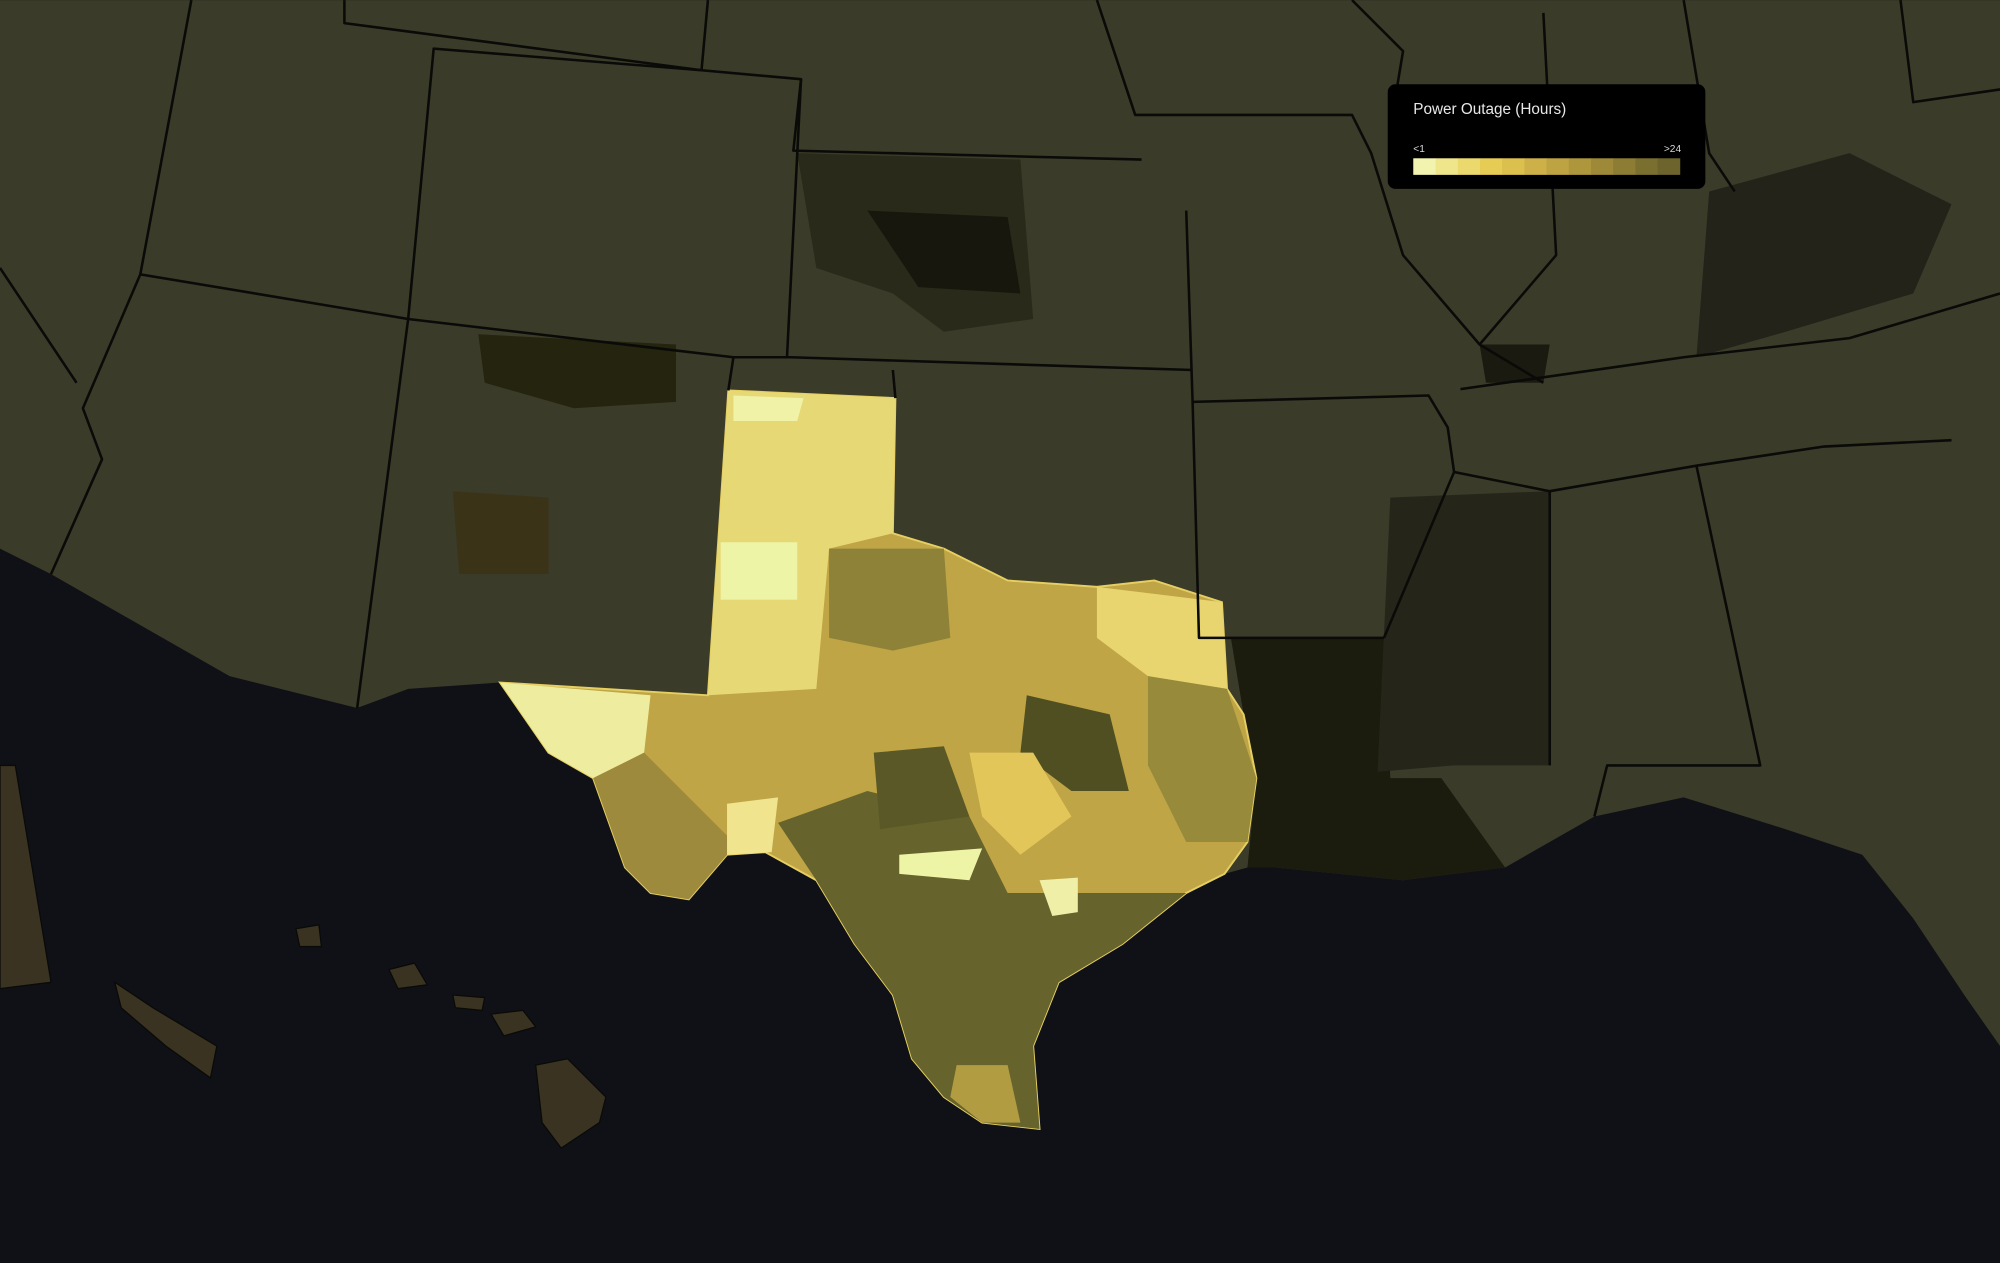  What do you see at coordinates (303, 956) in the screenshot?
I see `hawaii` at bounding box center [303, 956].